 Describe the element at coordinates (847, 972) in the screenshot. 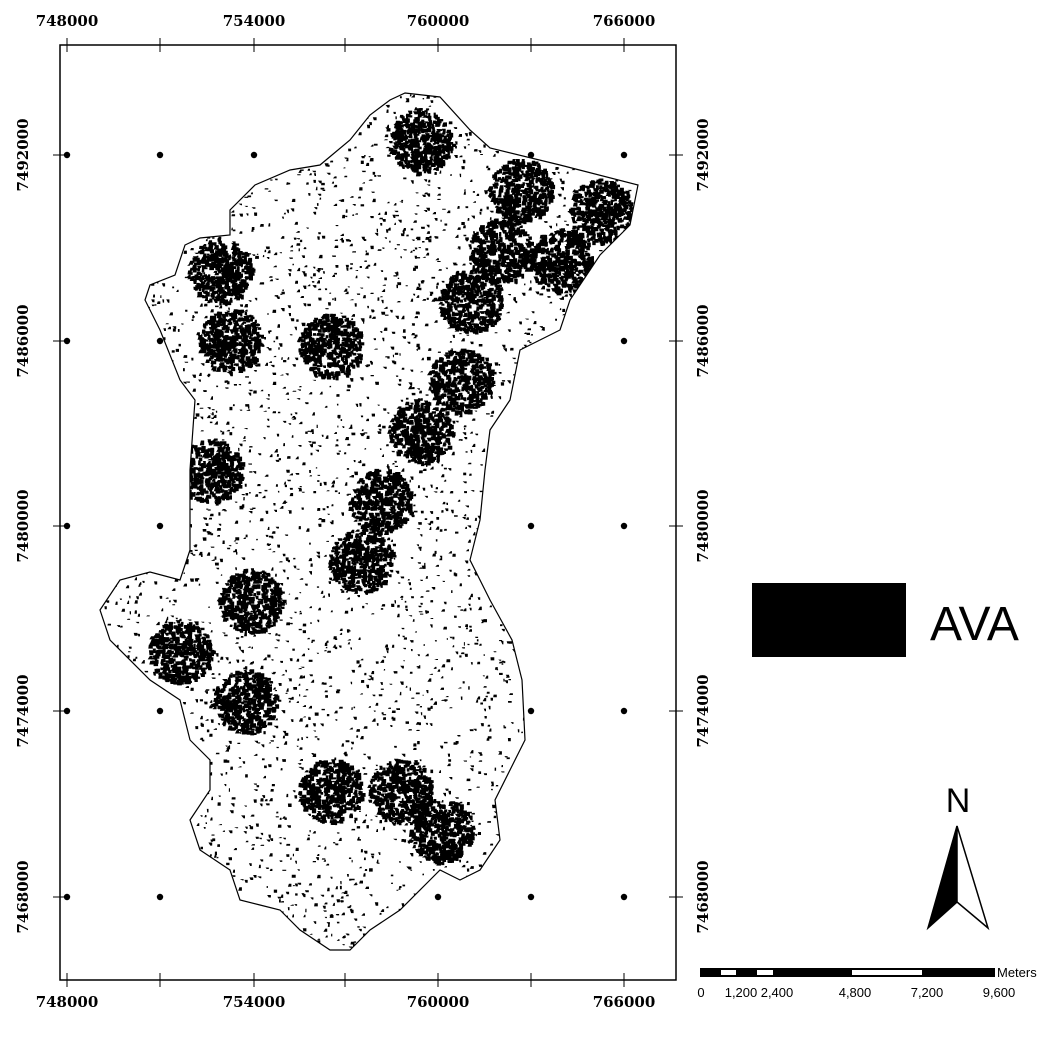

I see `scale-bar` at that location.